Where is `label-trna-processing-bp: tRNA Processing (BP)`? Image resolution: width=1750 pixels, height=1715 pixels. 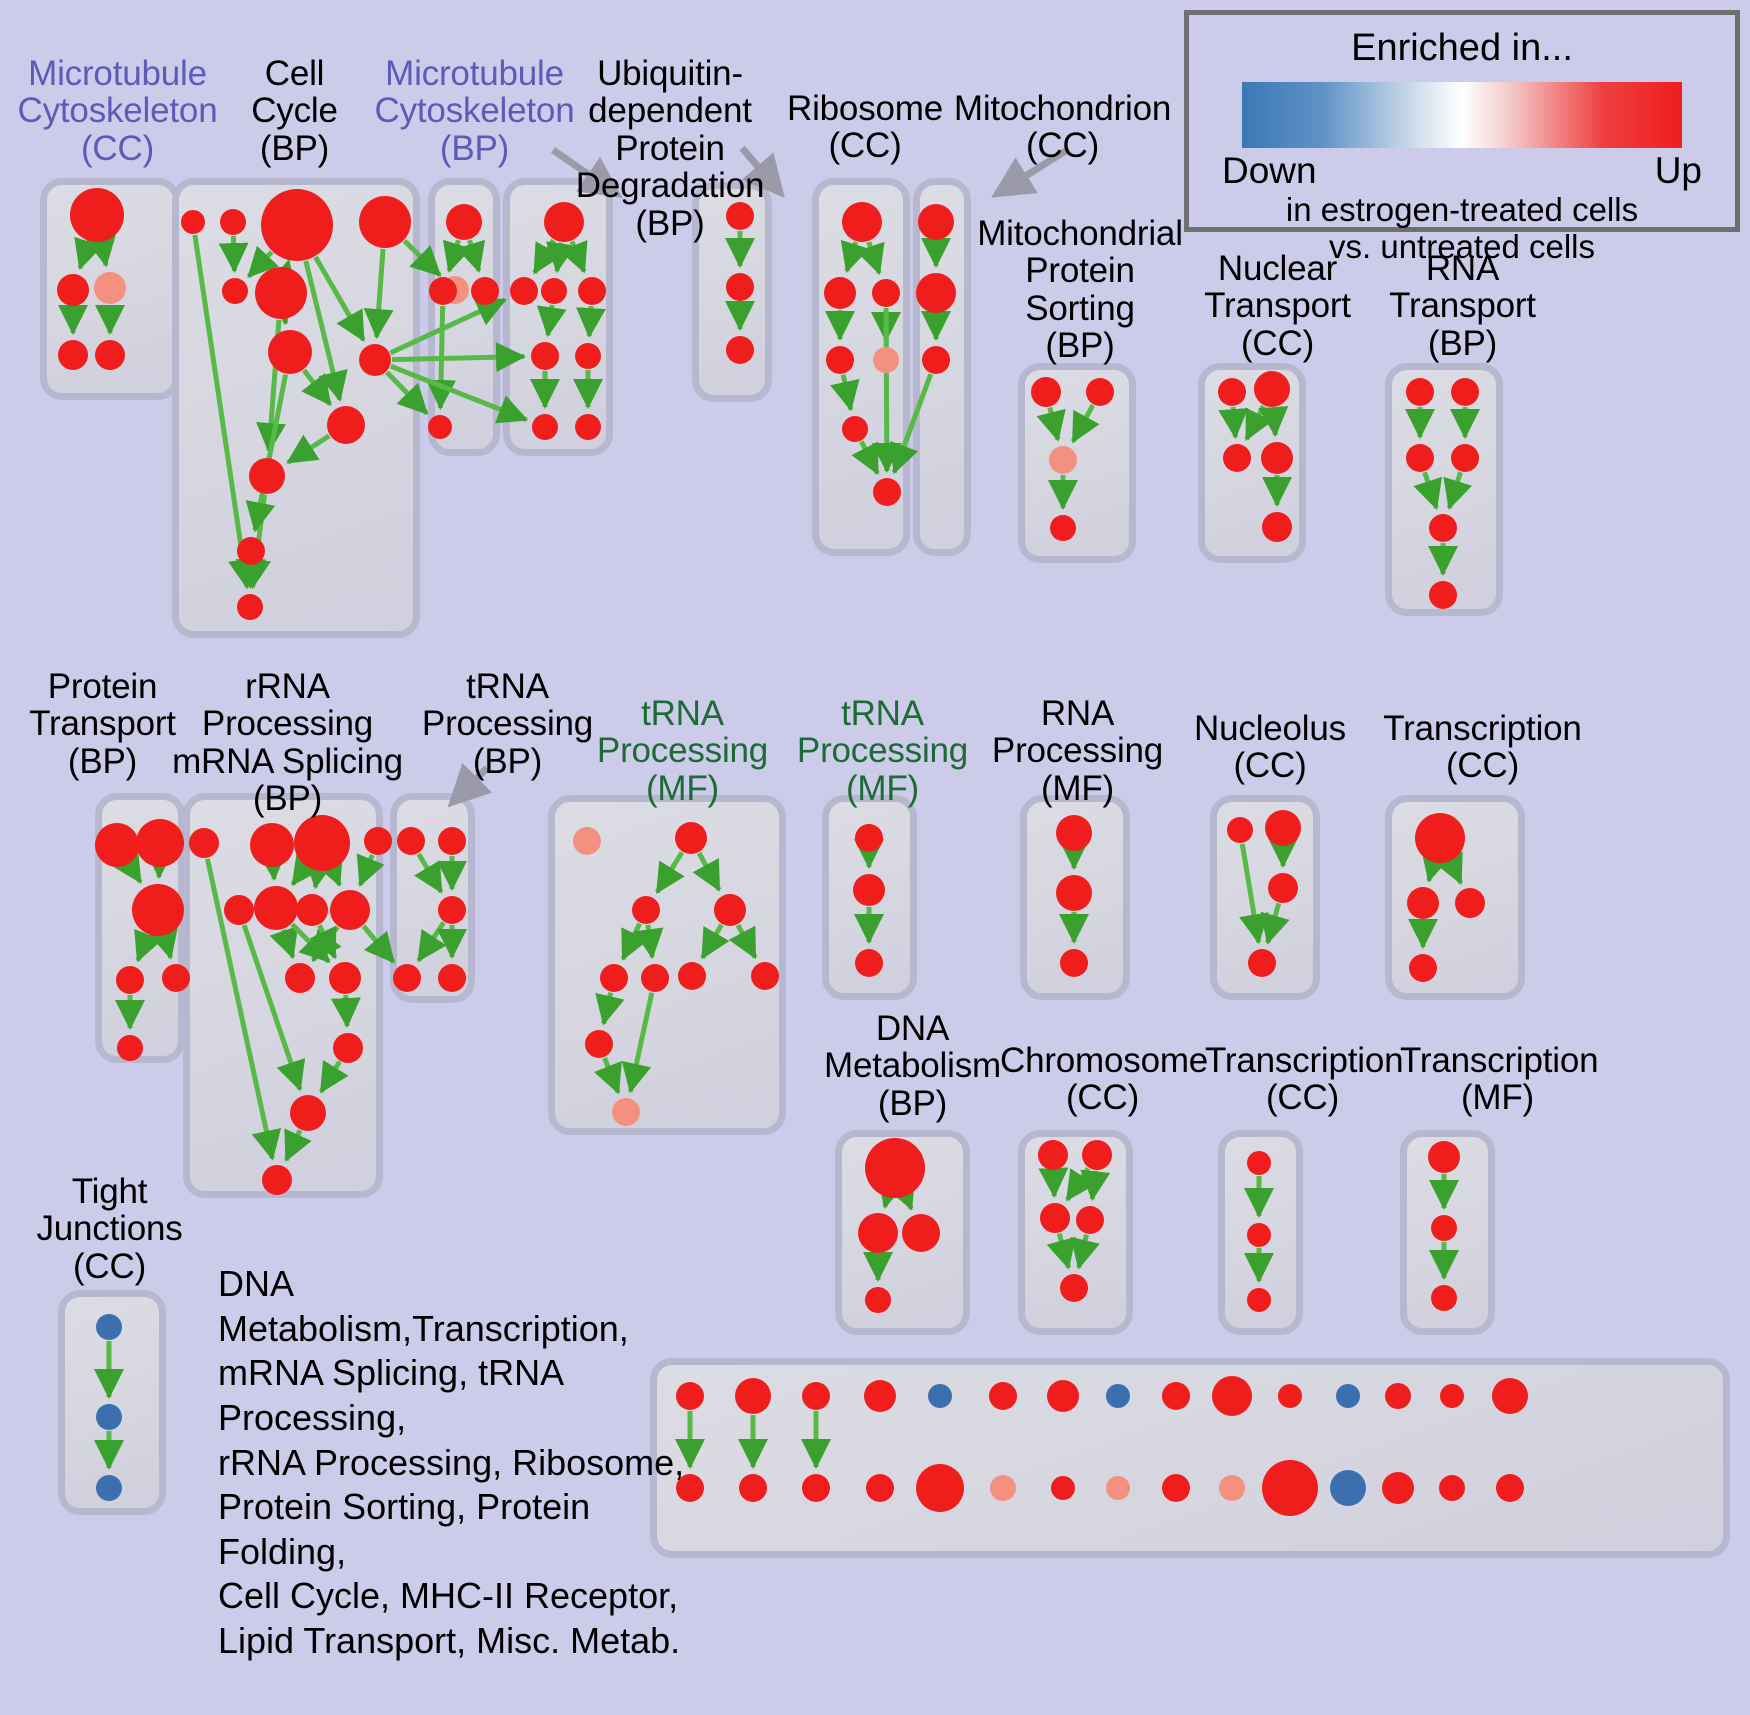
label-trna-processing-bp: tRNA Processing (BP) is located at coordinates (507, 724).